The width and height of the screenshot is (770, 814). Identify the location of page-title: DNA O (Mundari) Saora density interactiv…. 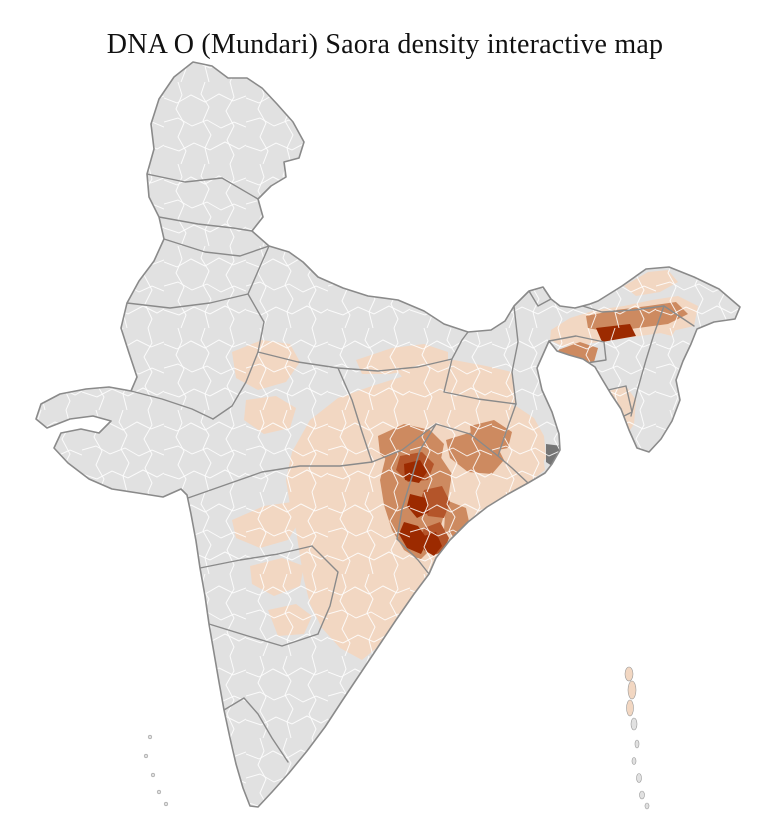
(385, 44).